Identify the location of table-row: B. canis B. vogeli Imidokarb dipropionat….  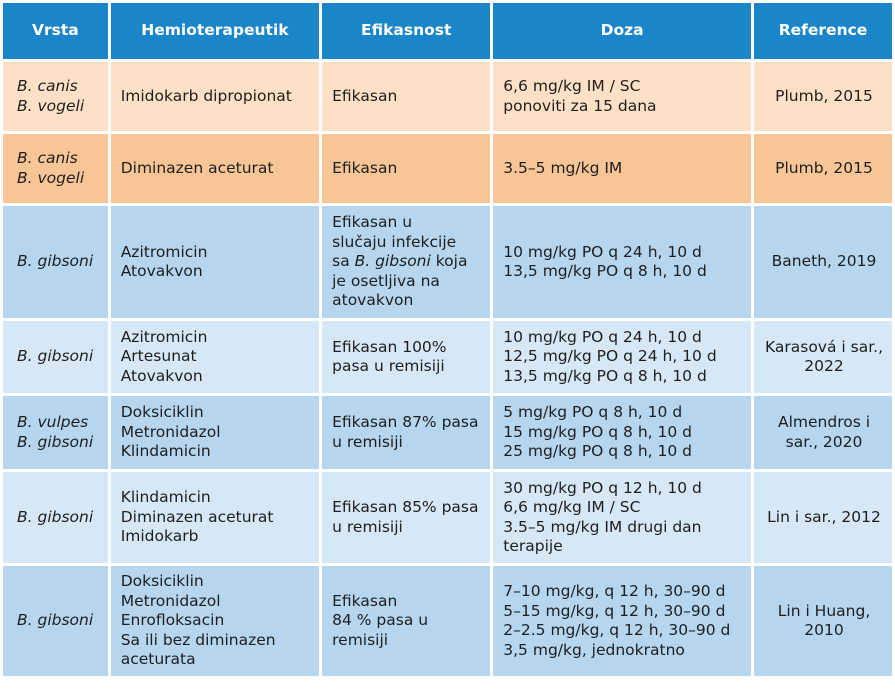
(447, 96).